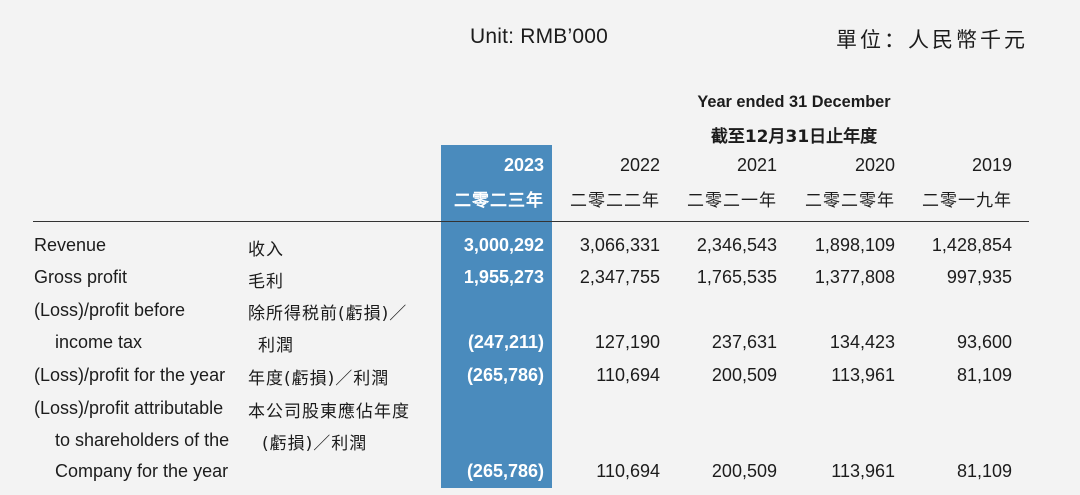 The image size is (1080, 495). Describe the element at coordinates (531, 221) in the screenshot. I see `header-divider` at that location.